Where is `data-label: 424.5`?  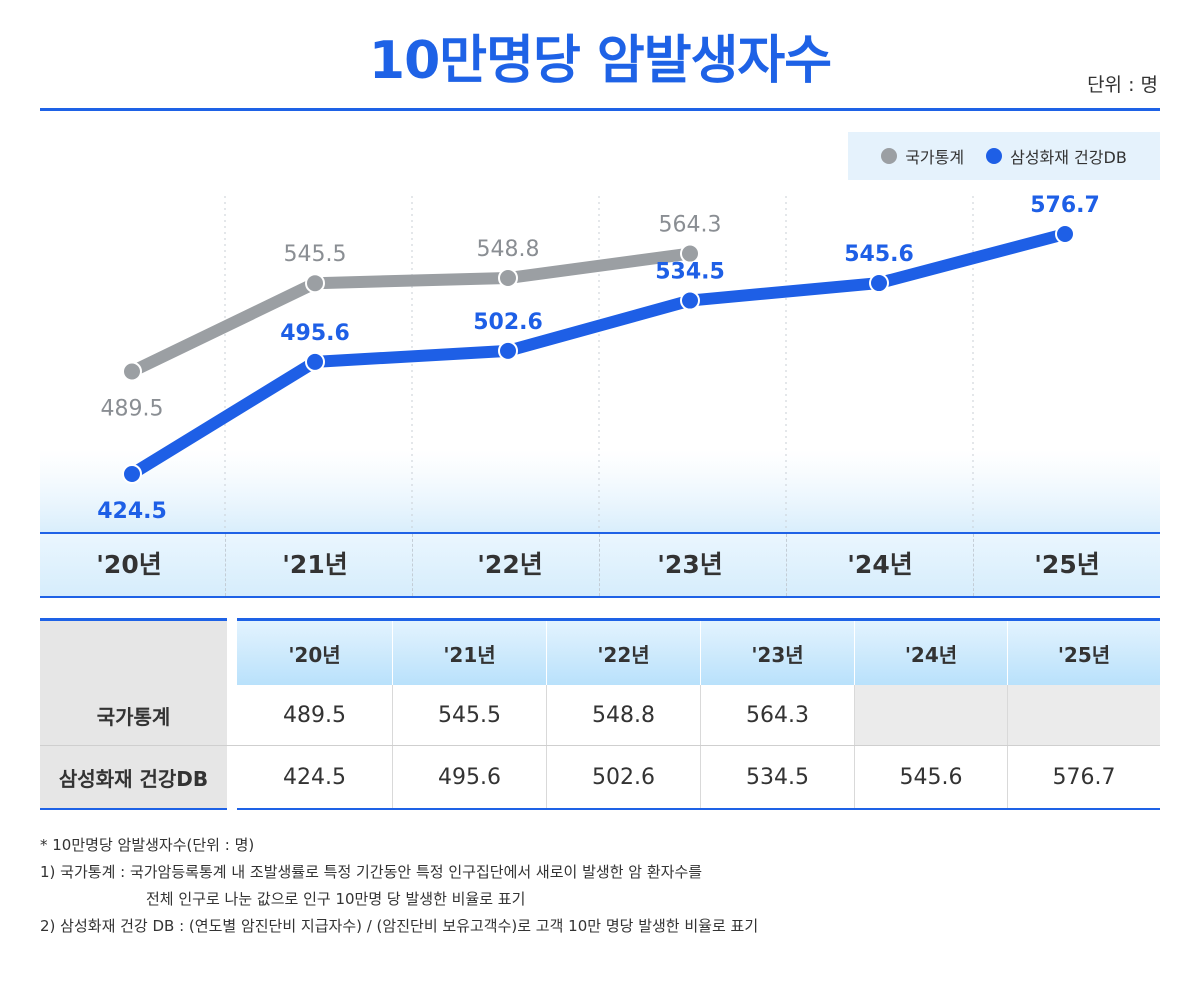 data-label: 424.5 is located at coordinates (132, 511).